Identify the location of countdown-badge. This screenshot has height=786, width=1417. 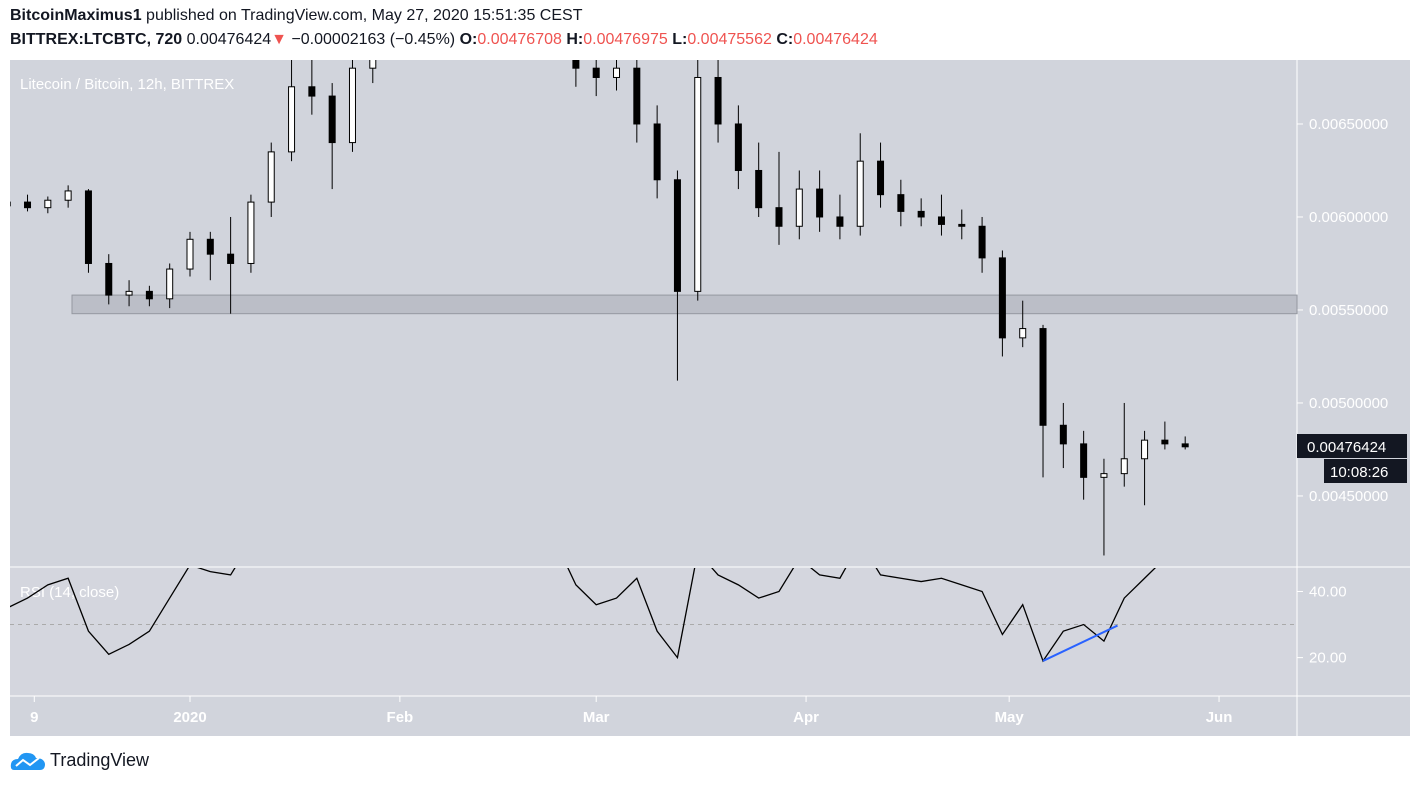
(1365, 471).